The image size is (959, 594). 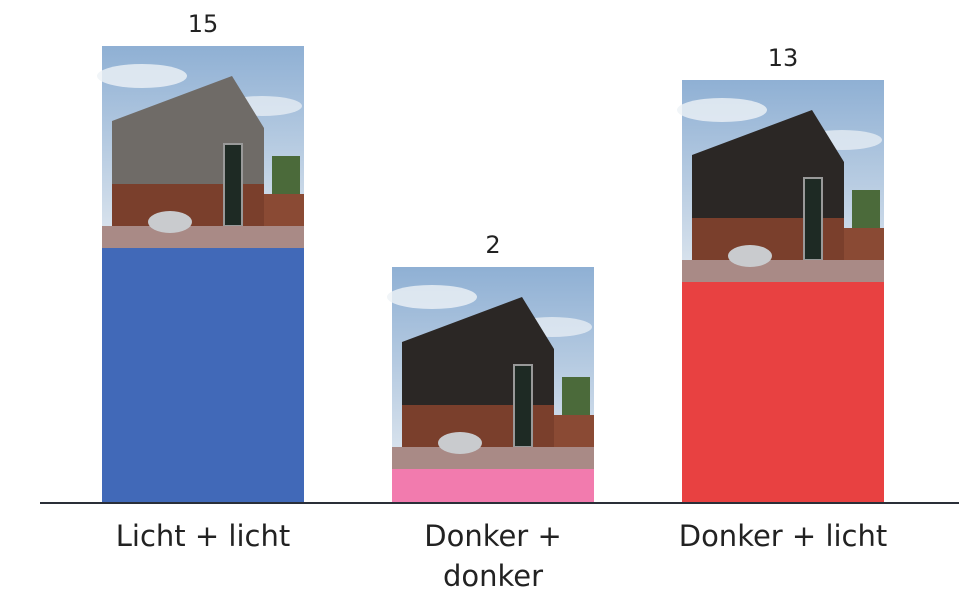 I want to click on x-tick-label: Donker + licht, so click(x=783, y=536).